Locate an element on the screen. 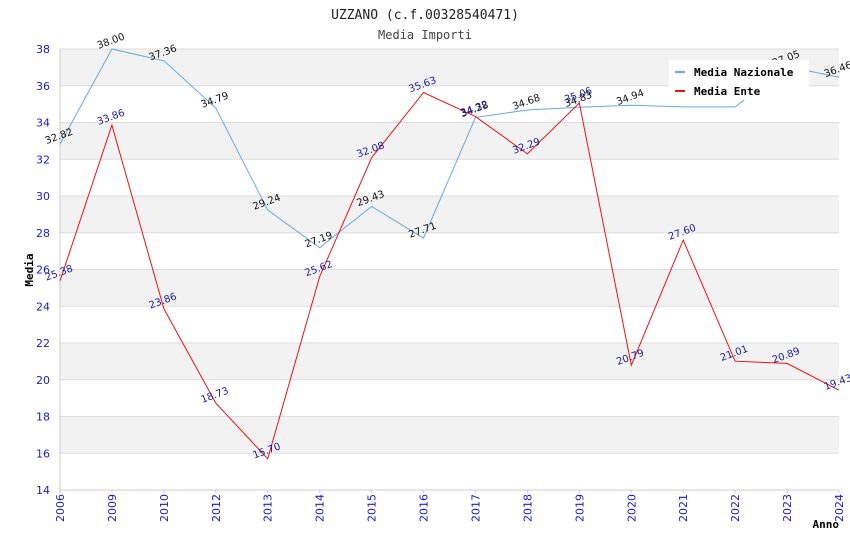  y-tick-label: 38 is located at coordinates (43, 49).